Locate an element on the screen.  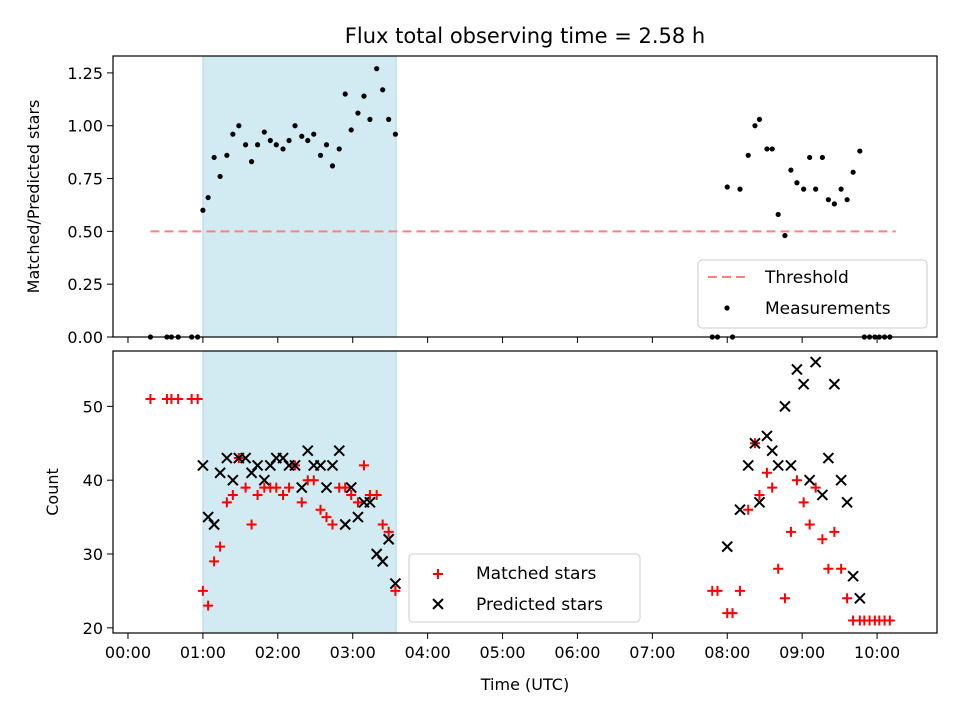
x-tick-label: 10:00 is located at coordinates (877, 652).